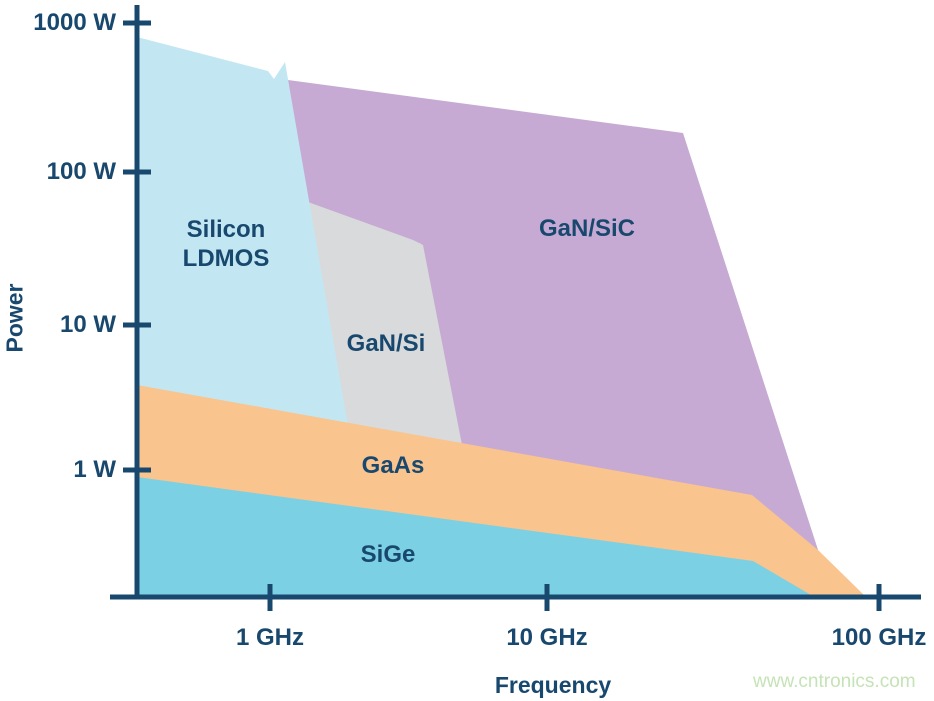 The height and width of the screenshot is (701, 934). I want to click on y-tick-label-1000w: 1000 W, so click(74, 22).